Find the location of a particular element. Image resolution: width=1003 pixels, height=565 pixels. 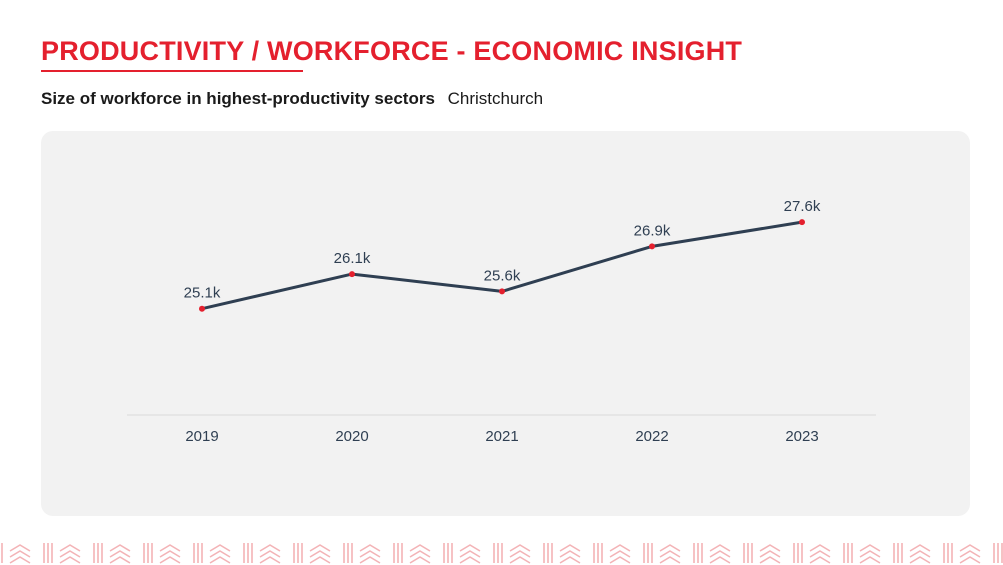

data-label: 26.1k is located at coordinates (352, 258).